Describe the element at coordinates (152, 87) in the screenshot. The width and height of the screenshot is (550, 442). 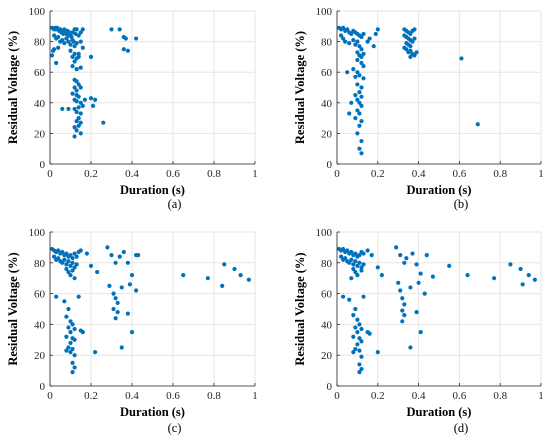
I see `plot-area` at that location.